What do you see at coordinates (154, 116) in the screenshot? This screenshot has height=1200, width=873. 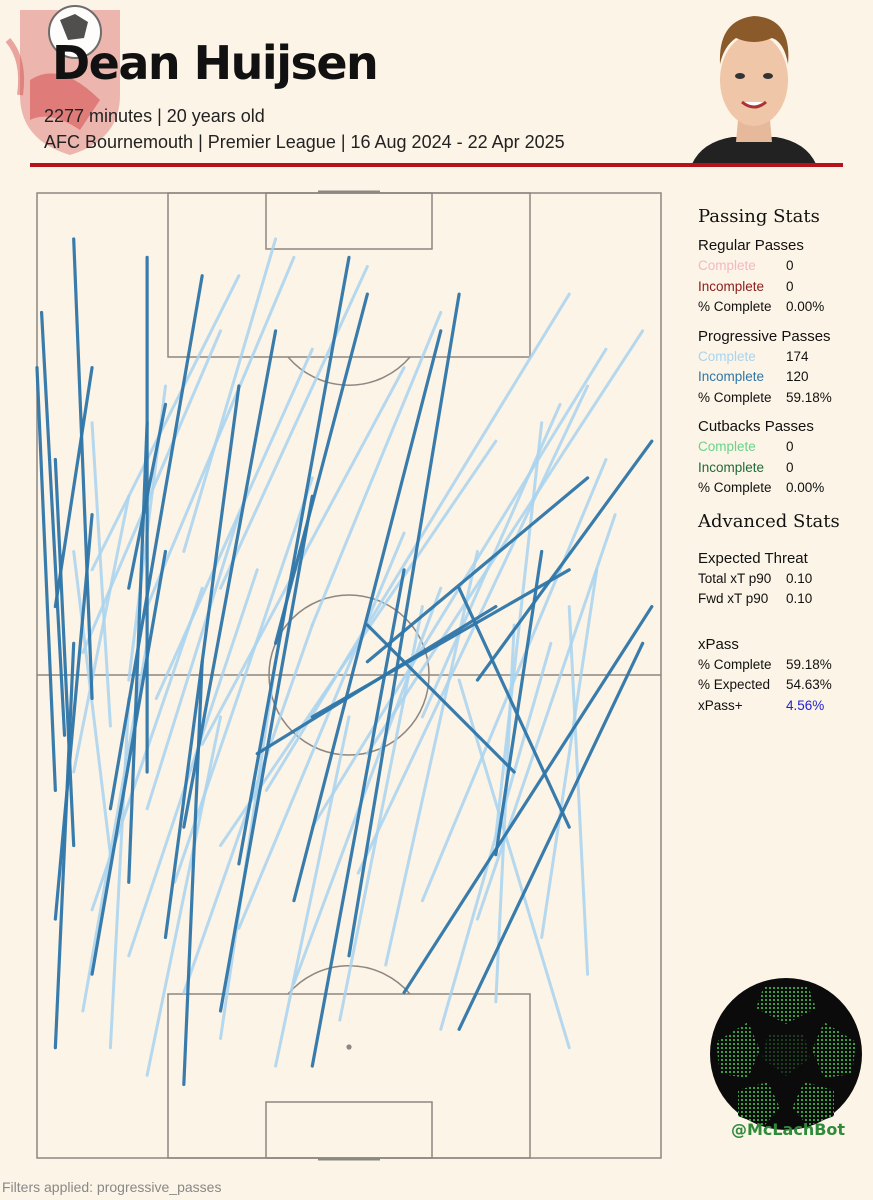 I see `player-meta: 2277 minutes | 20 years old` at bounding box center [154, 116].